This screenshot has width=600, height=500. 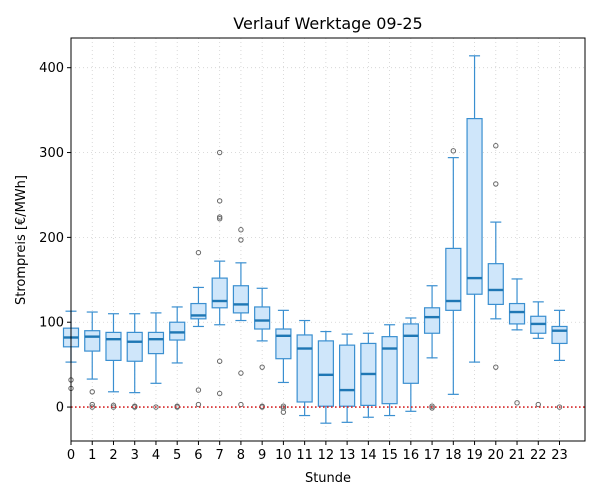 I want to click on x-tick-label: 19, so click(x=474, y=455).